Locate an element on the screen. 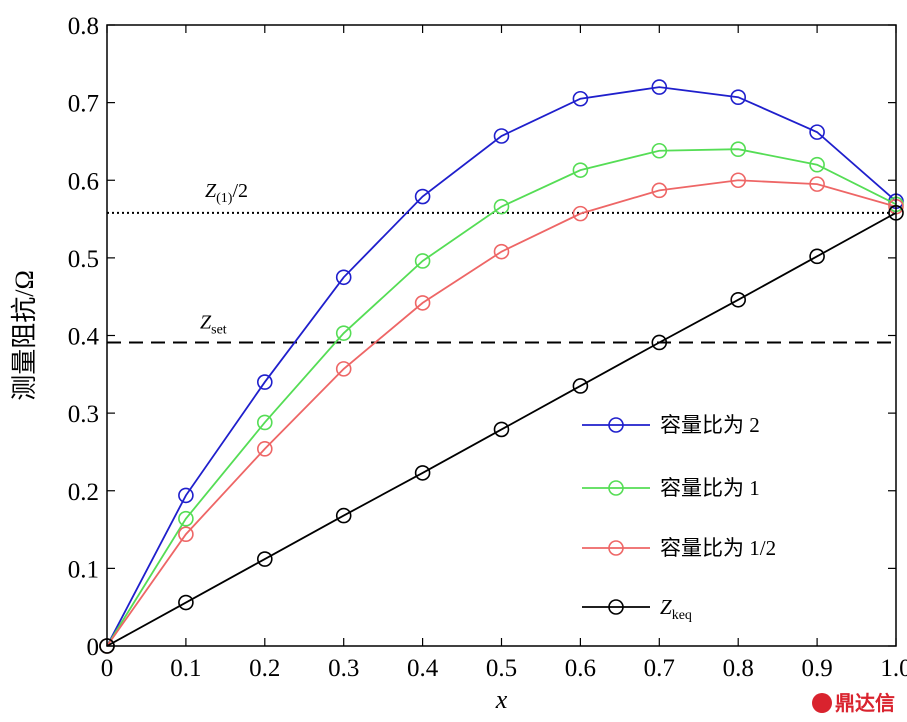  legend-label-main: 容量比为 1 is located at coordinates (710, 488).